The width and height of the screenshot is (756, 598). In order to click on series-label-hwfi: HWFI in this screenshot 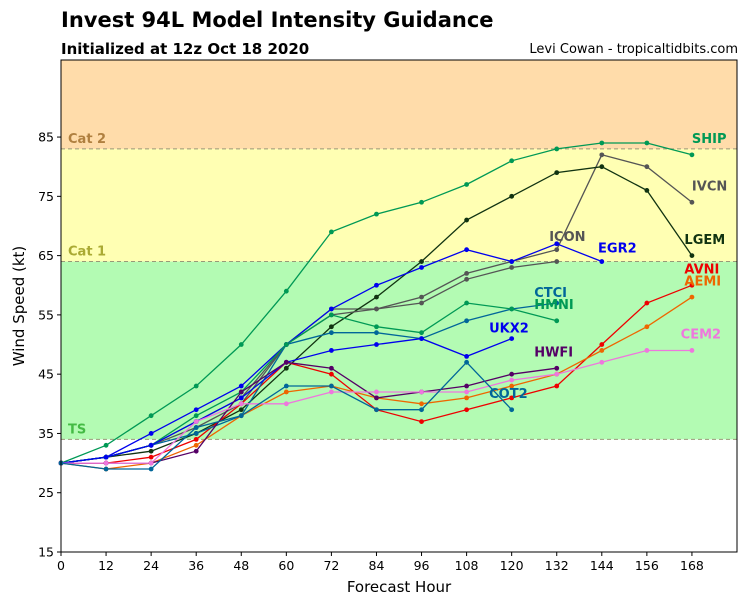, I will do `click(553, 352)`.